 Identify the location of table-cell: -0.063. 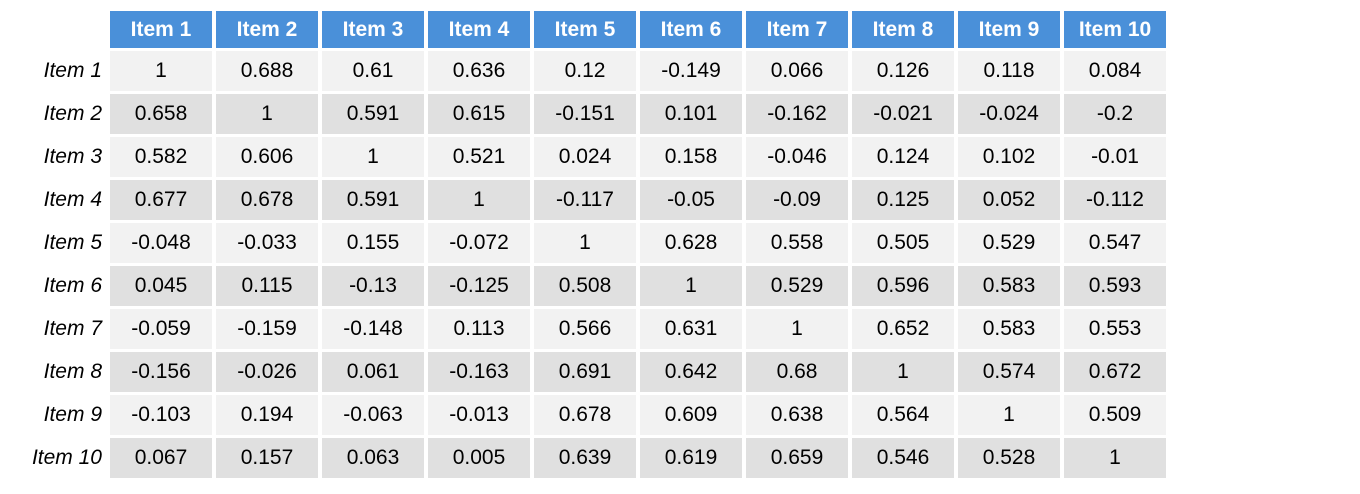
(373, 415).